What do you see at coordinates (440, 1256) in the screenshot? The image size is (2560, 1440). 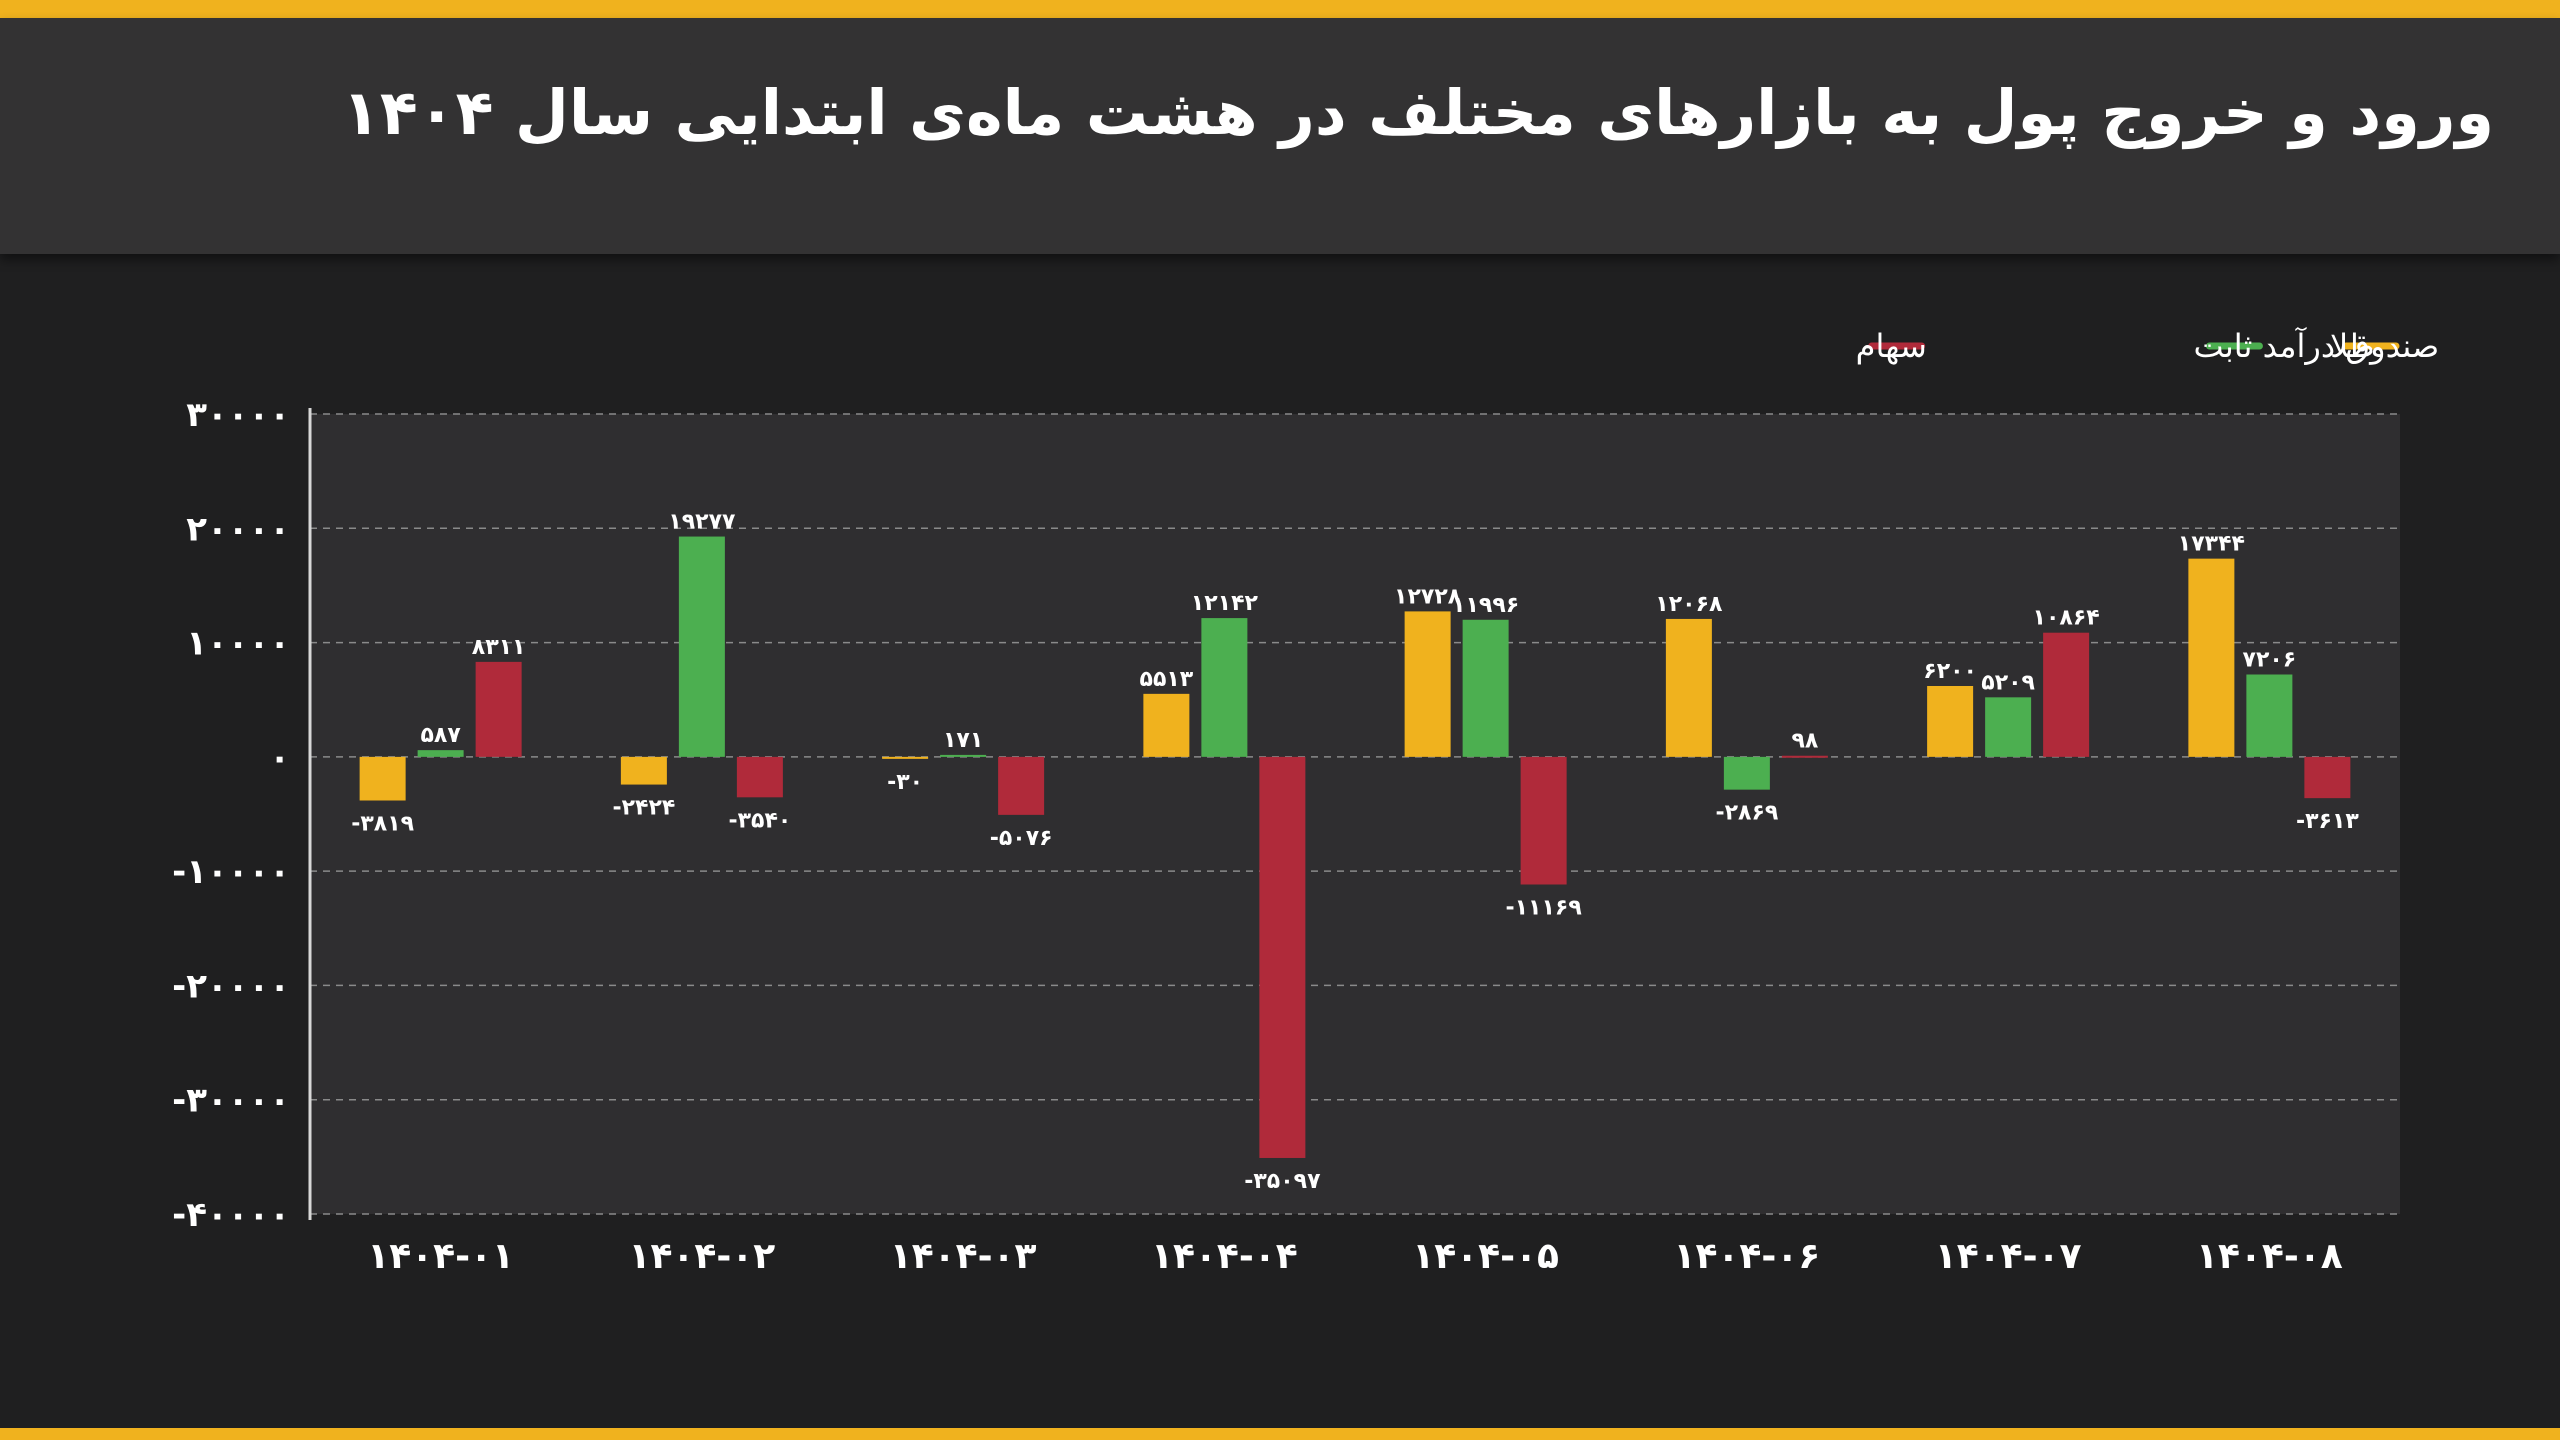 I see `x-tick-label: ۱۴۰۴-۰۱` at bounding box center [440, 1256].